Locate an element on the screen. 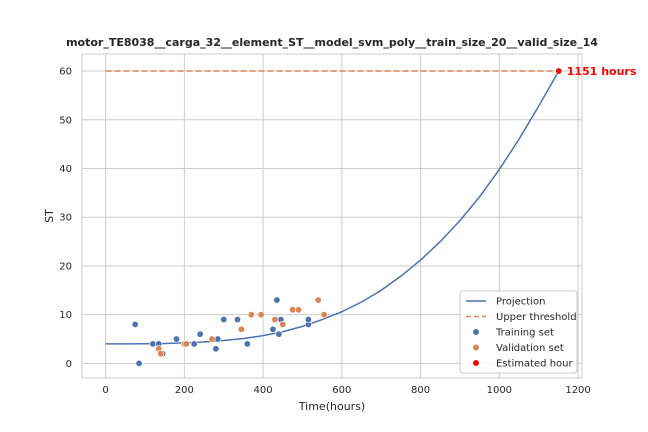 The image size is (648, 432). legend-label: Projection is located at coordinates (520, 302).